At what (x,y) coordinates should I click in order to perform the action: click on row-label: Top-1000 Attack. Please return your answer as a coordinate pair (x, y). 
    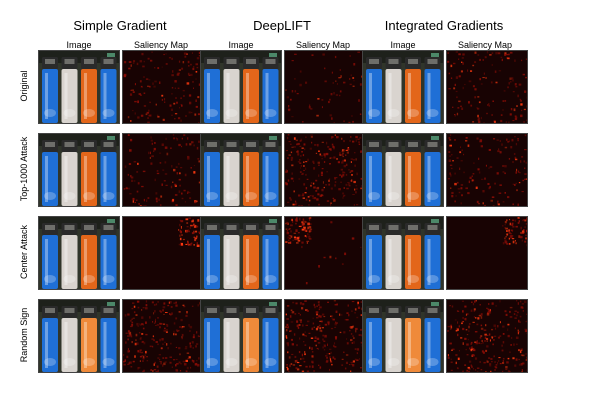
    Looking at the image, I should click on (24, 169).